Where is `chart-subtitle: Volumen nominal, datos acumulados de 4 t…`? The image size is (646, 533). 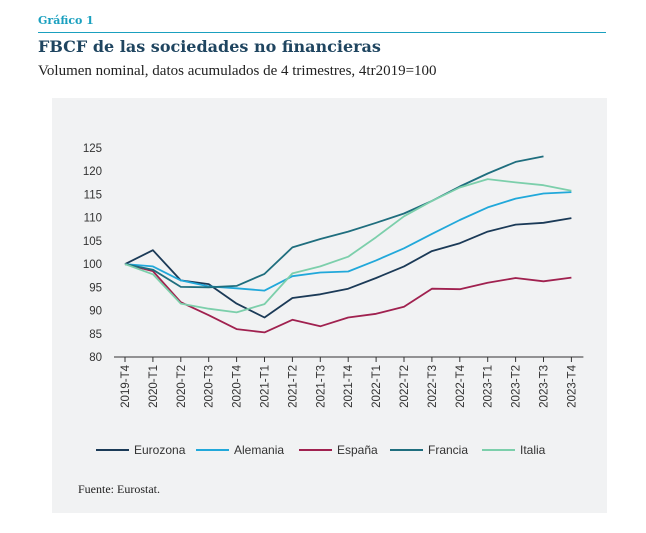 chart-subtitle: Volumen nominal, datos acumulados de 4 t… is located at coordinates (237, 71).